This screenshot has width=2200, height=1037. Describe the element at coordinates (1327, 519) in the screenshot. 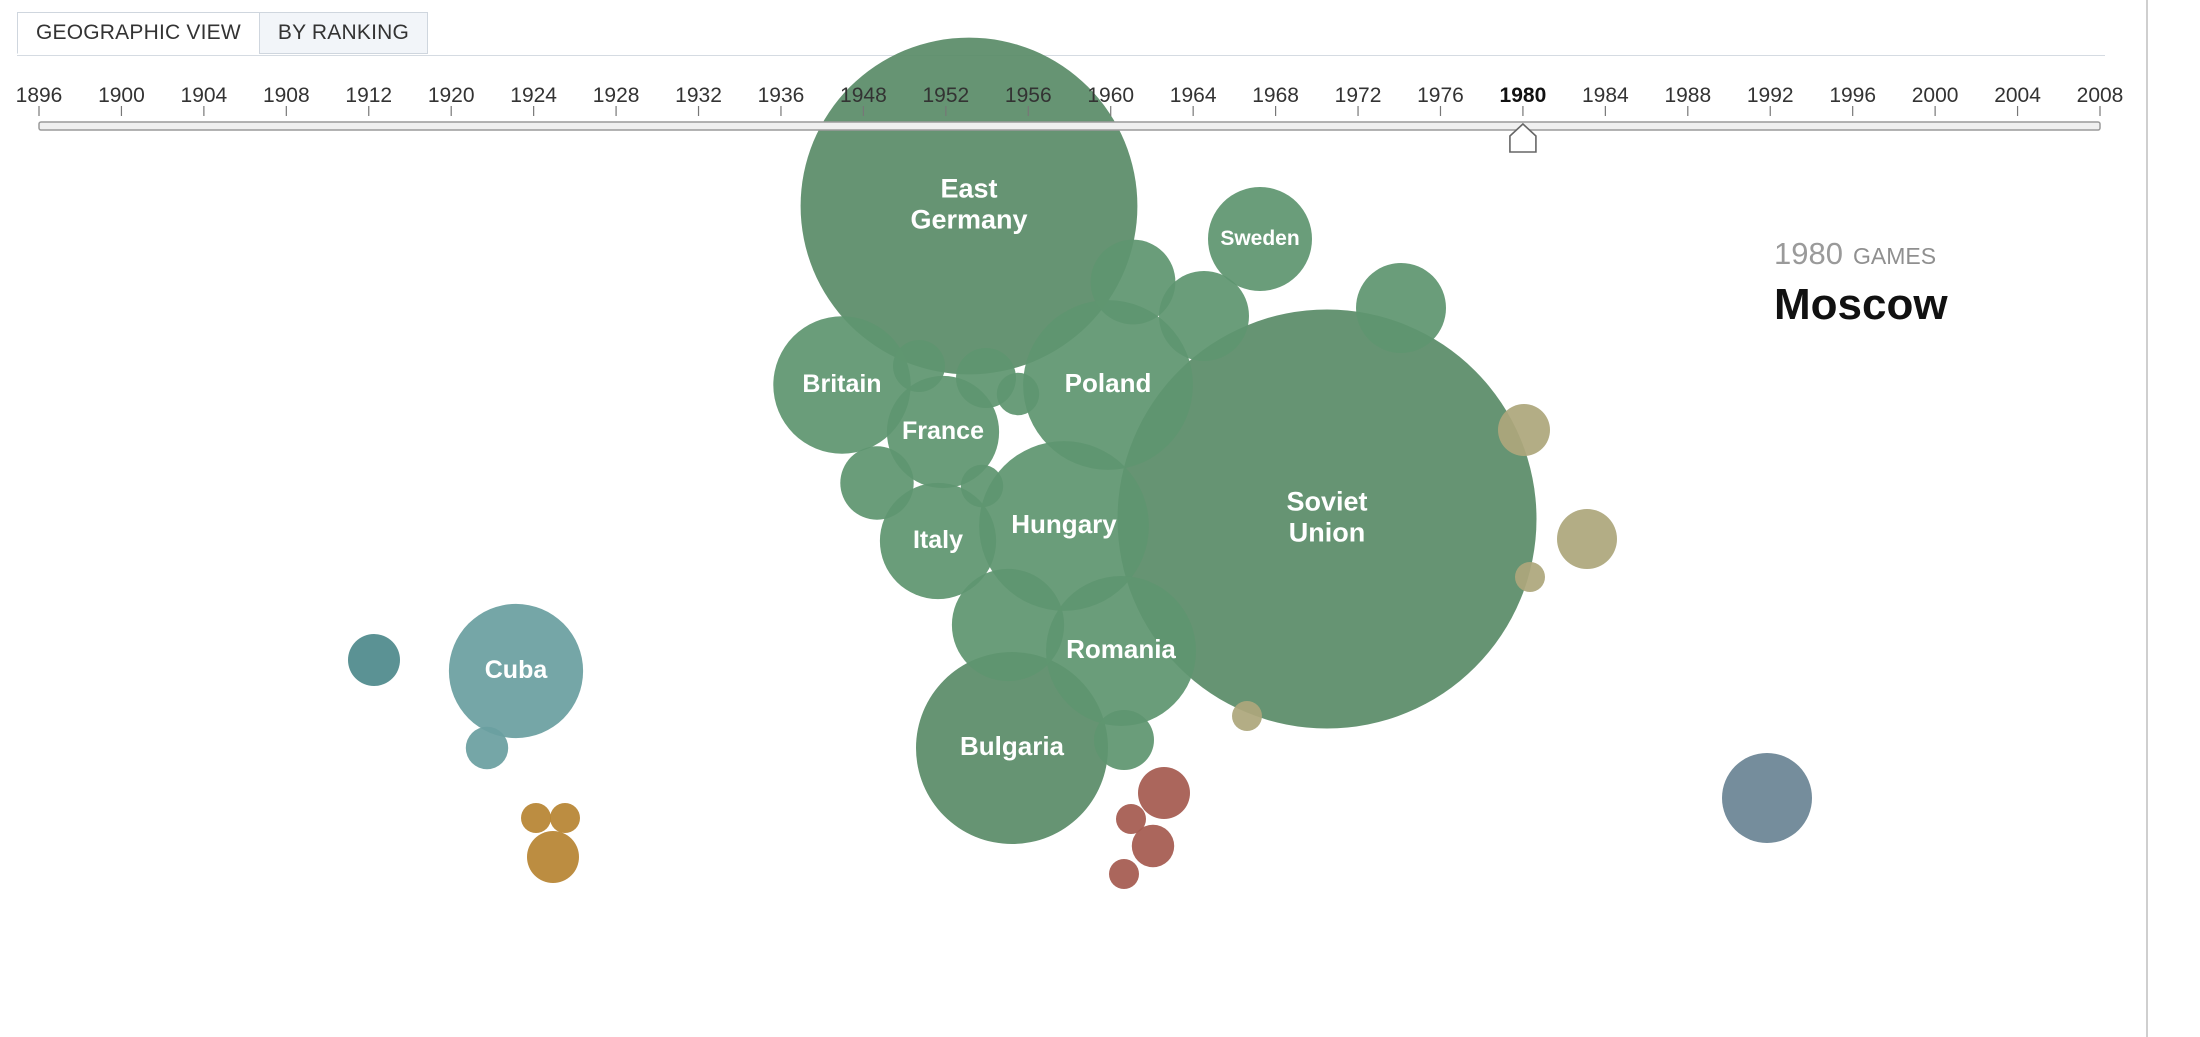

I see `country-bubble-soviet-union` at that location.